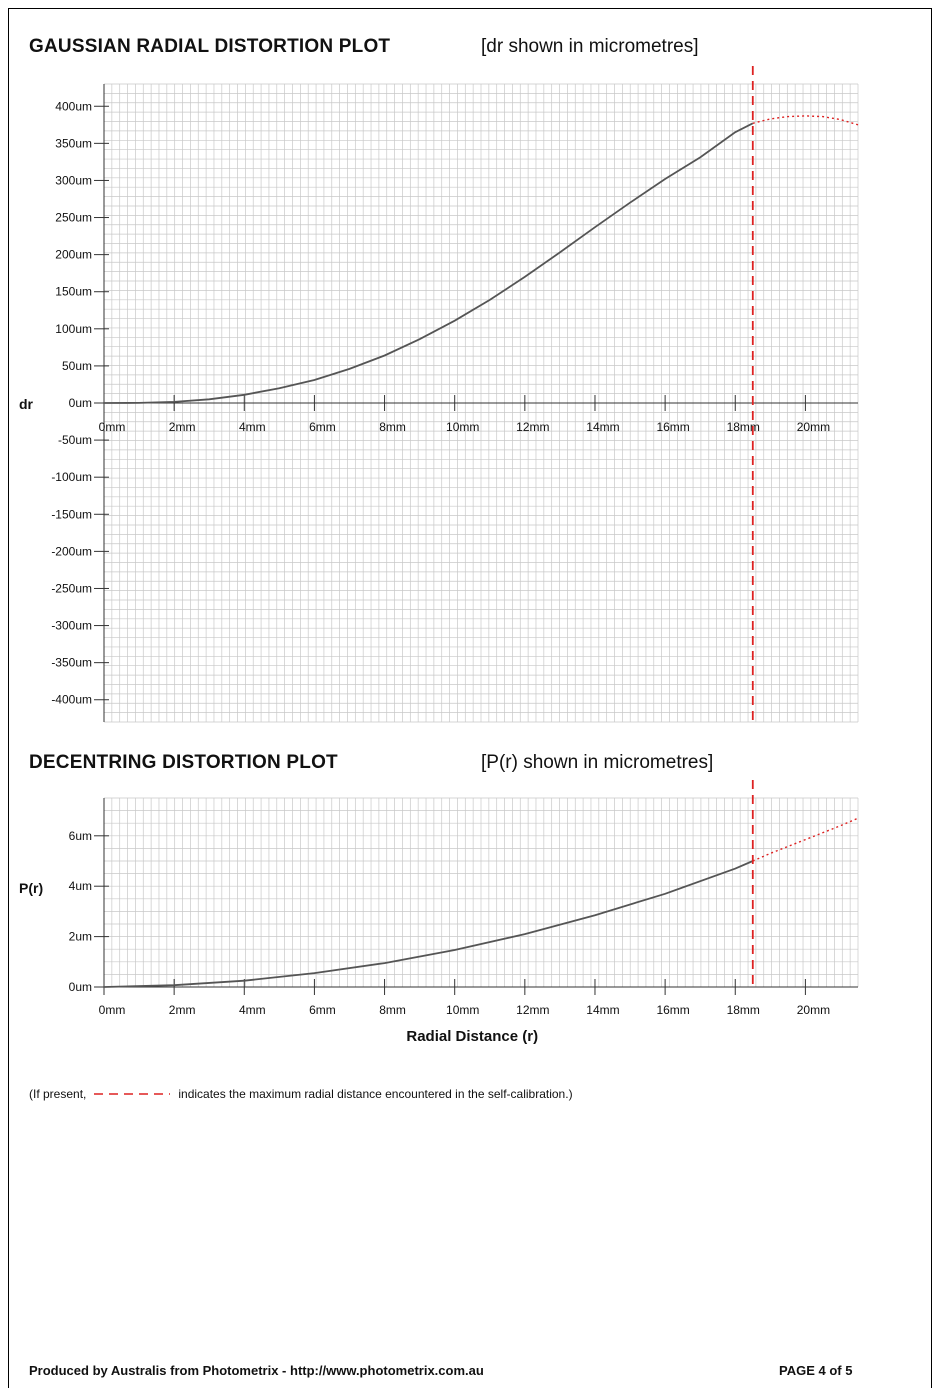 Image resolution: width=933 pixels, height=1388 pixels. Describe the element at coordinates (73, 292) in the screenshot. I see `y-tick-label: 150um` at that location.